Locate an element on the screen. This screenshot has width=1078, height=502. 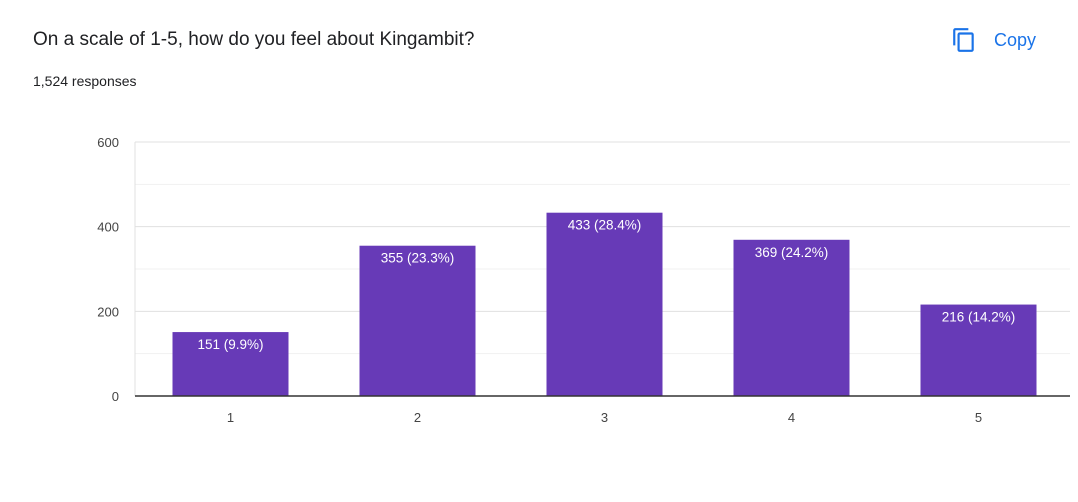
x-tick-label: 4 is located at coordinates (791, 417).